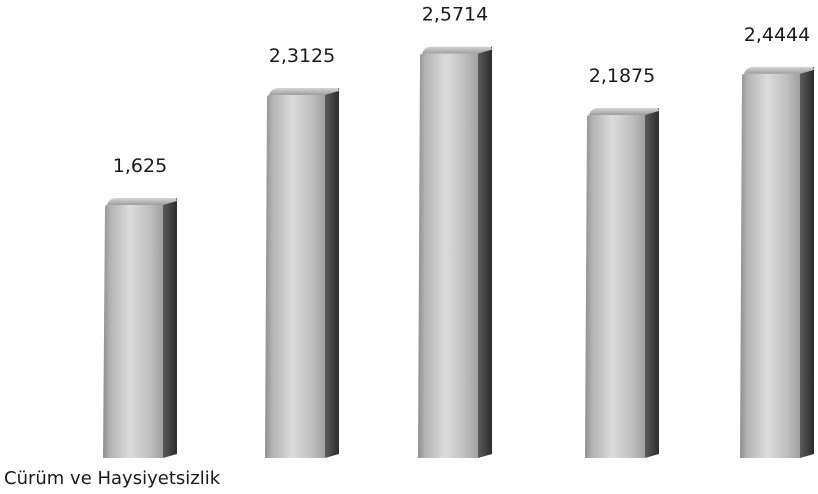 The image size is (818, 494). I want to click on data-label: 2,4444, so click(777, 35).